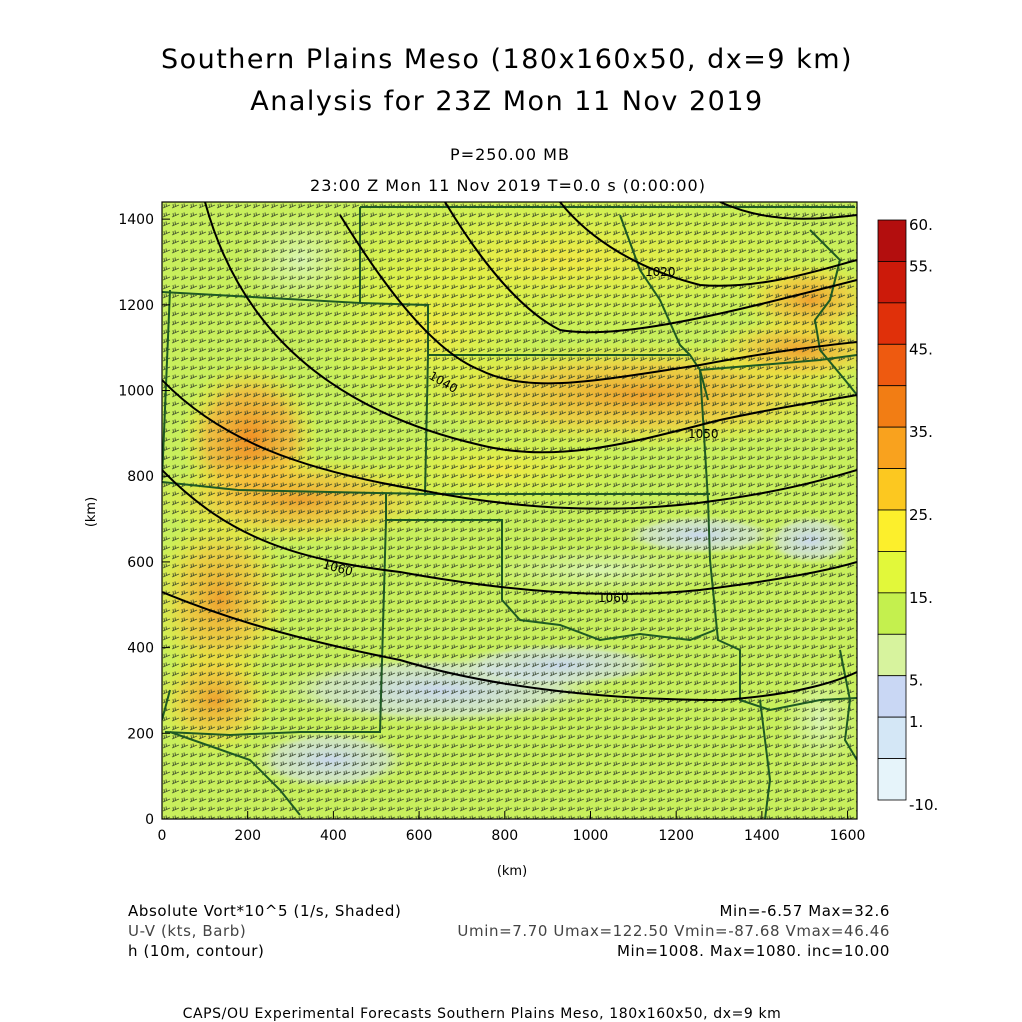 This screenshot has height=1022, width=1022. Describe the element at coordinates (140, 563) in the screenshot. I see `y-tick-label: 600` at that location.